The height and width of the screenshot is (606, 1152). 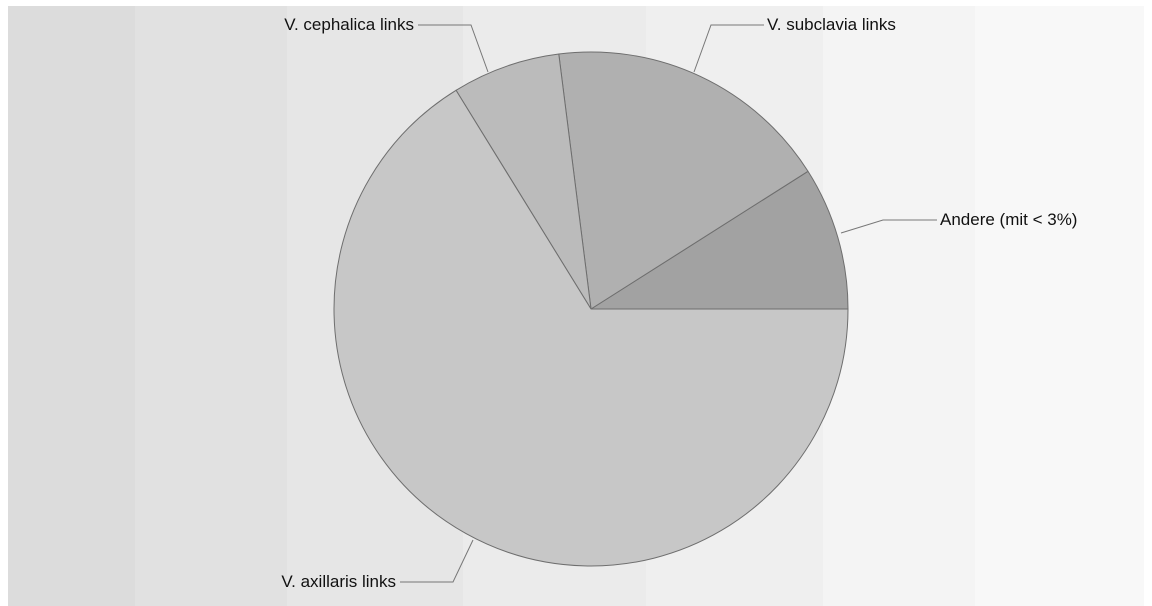 I want to click on pie-slice-v-subclavia, so click(x=683, y=180).